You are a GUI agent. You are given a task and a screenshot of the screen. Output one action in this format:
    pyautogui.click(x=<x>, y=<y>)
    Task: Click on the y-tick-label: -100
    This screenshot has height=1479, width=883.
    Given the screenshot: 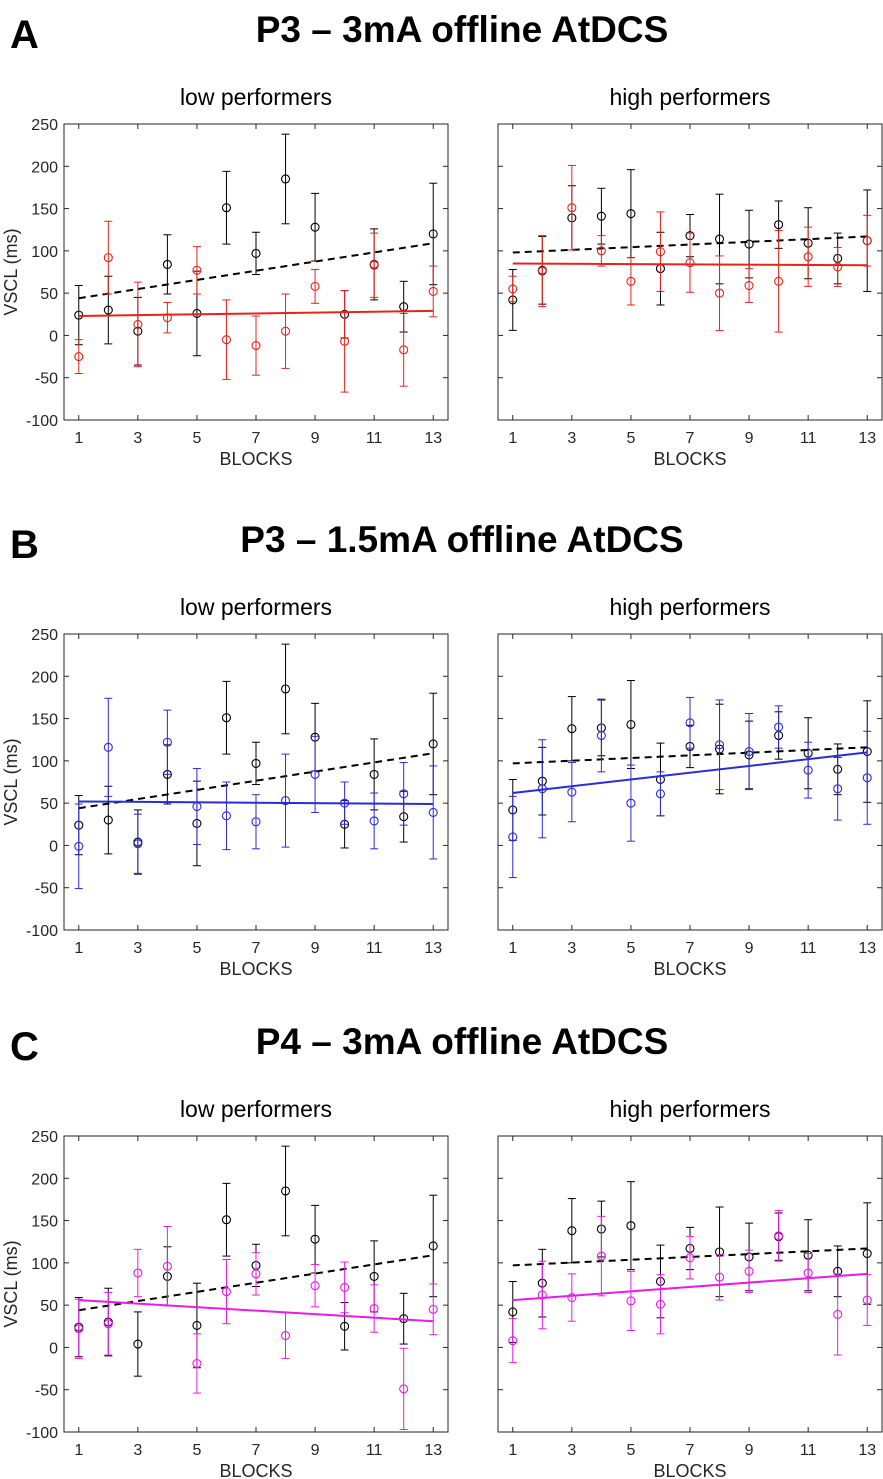 What is the action you would take?
    pyautogui.click(x=42, y=931)
    